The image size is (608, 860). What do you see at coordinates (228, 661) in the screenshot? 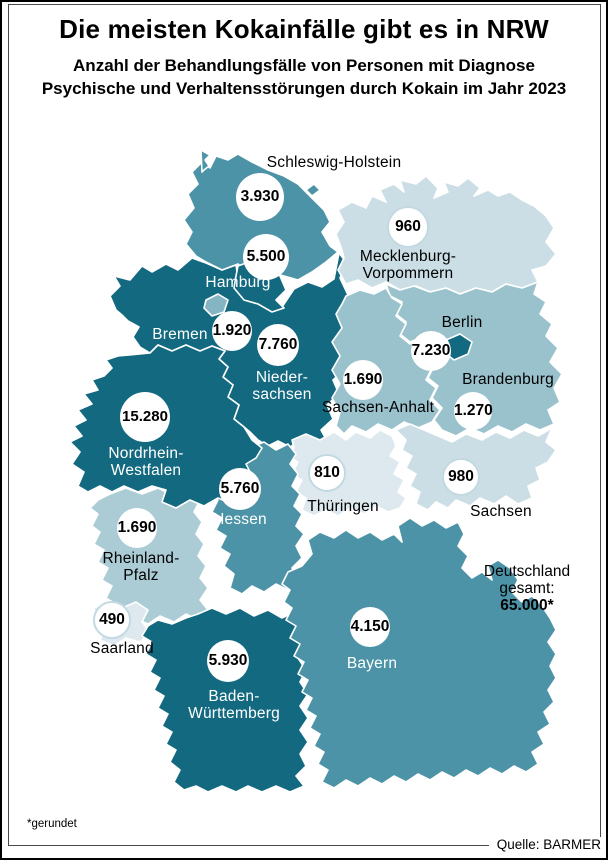
I see `value-badge-baden-wuerttemberg: 5.930` at bounding box center [228, 661].